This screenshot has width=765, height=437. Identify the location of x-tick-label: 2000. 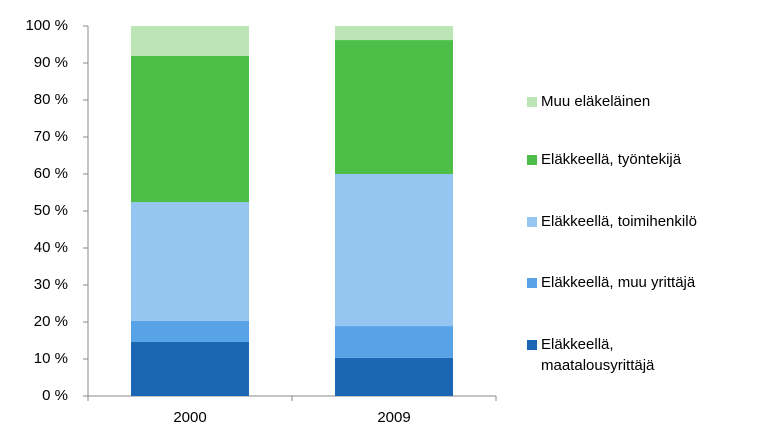
(189, 417).